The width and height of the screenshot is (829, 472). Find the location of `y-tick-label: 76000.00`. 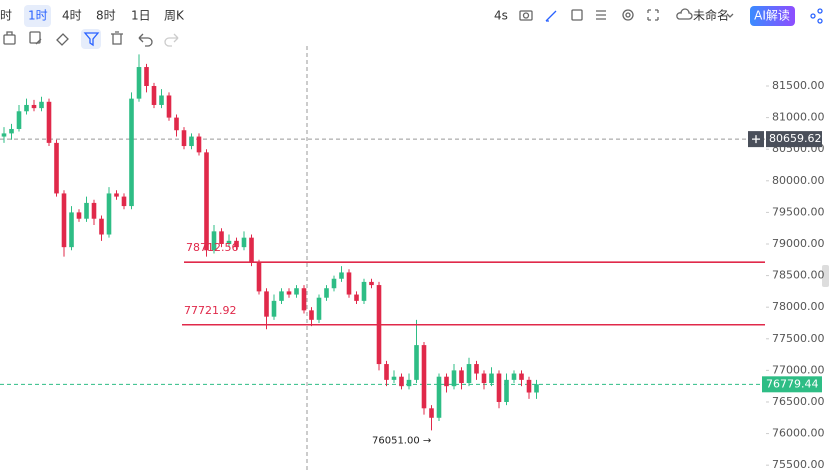

y-tick-label: 76000.00 is located at coordinates (798, 433).